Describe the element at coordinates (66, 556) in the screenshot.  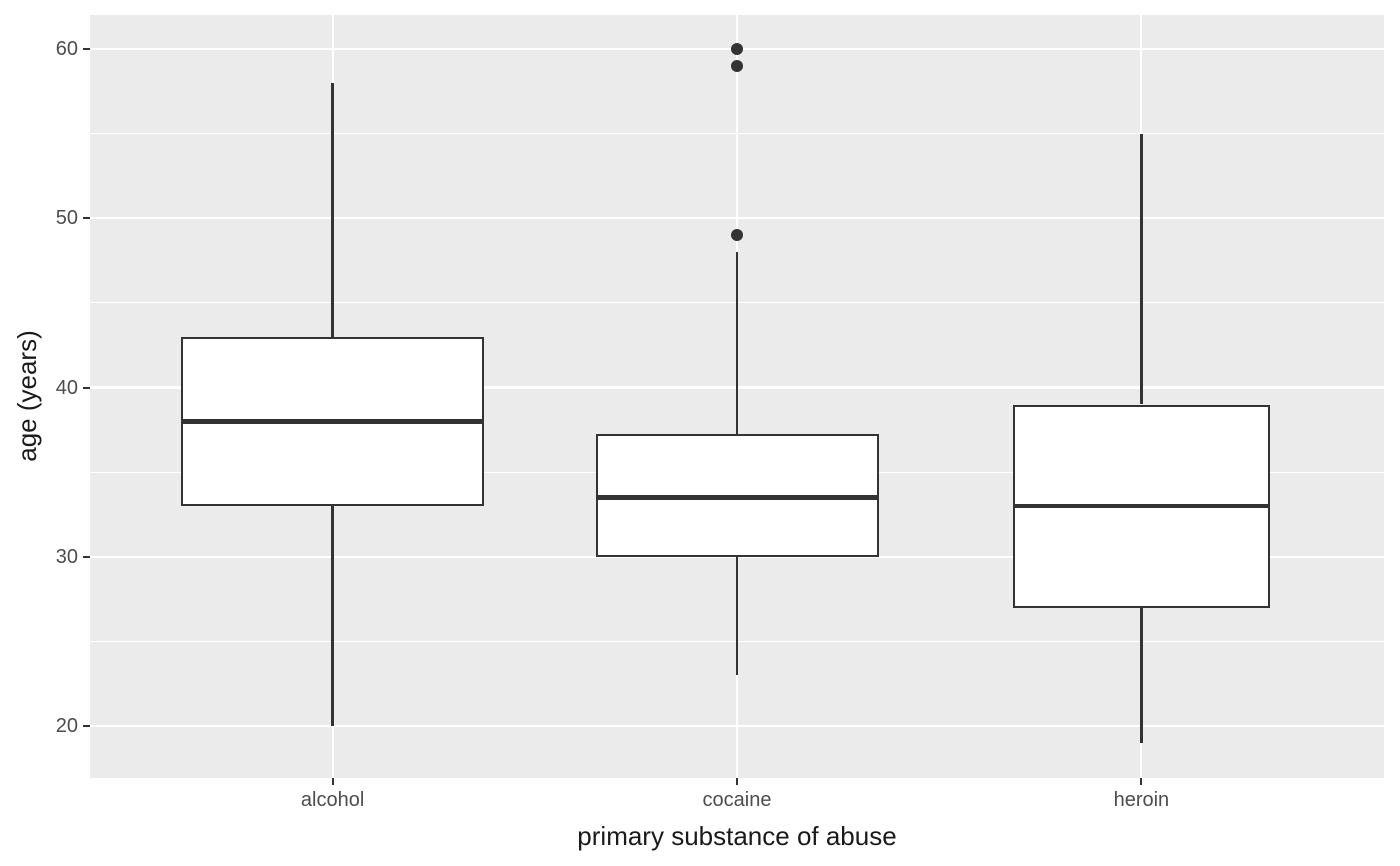
I see `y-tick-label: 30` at that location.